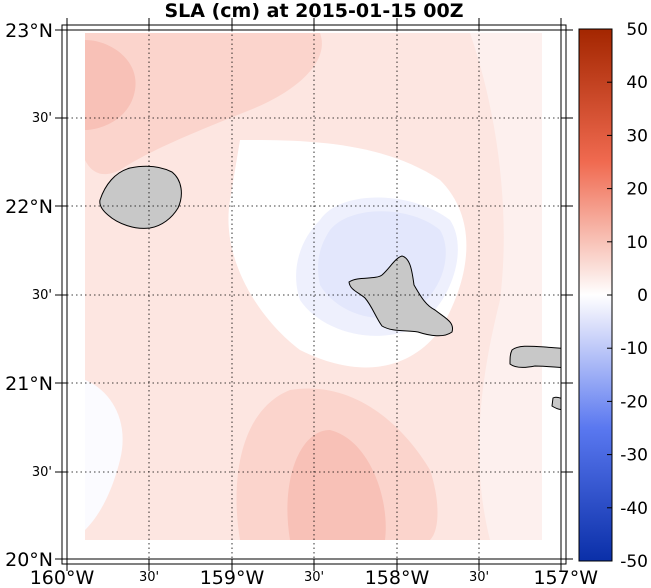  I want to click on colorbar-tick-label: 30, so click(637, 136).